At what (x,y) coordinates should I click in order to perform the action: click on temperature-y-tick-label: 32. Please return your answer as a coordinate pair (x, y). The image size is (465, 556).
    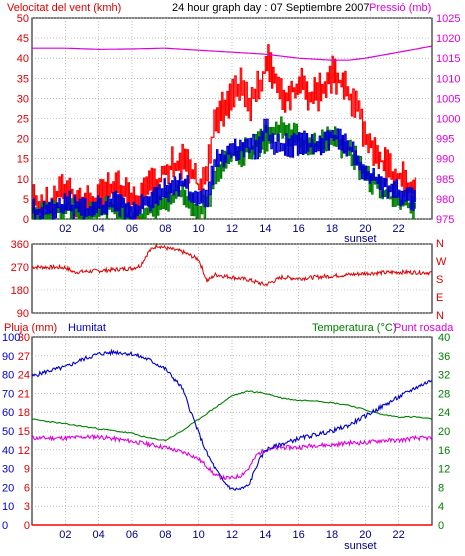
    Looking at the image, I should click on (444, 376).